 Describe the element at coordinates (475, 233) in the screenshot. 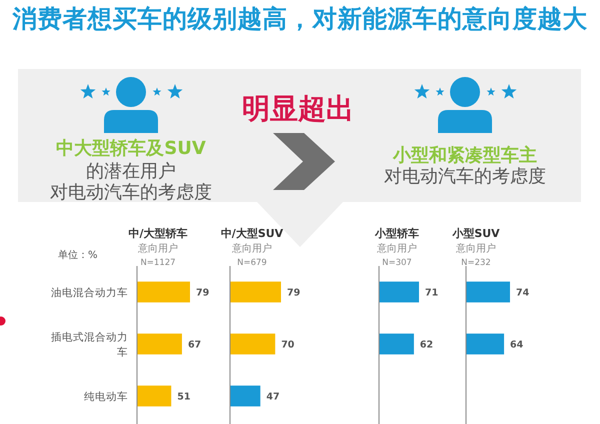

I see `chart-title: 小型SUV` at that location.